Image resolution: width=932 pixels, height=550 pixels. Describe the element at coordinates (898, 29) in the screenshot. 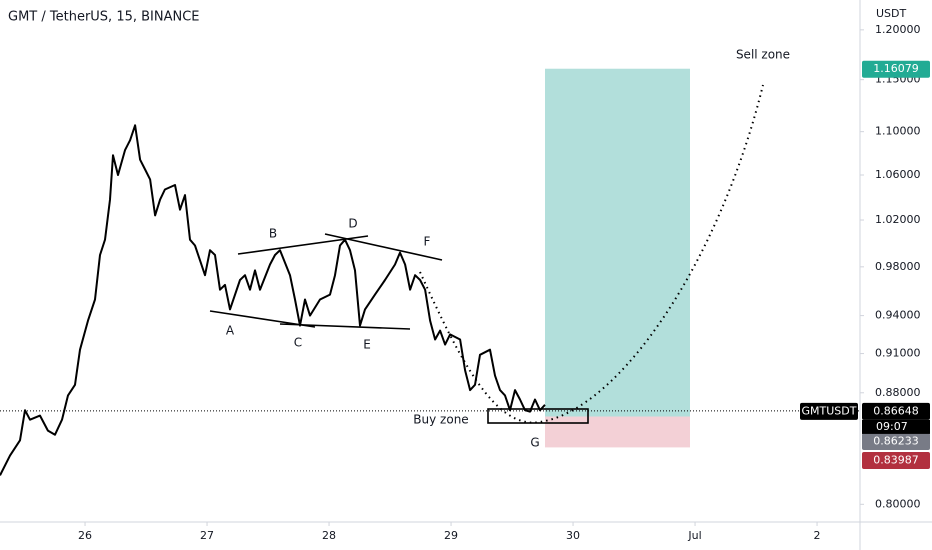

I see `y-tick-label: 1.20000` at that location.